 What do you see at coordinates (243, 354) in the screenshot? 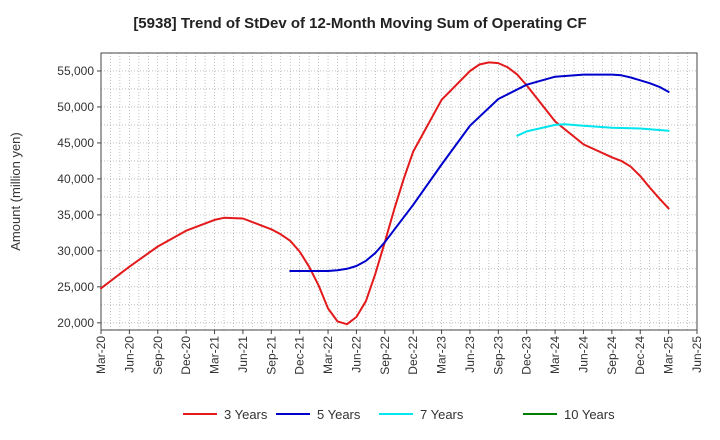
I see `x-tick-label: Jun-21` at bounding box center [243, 354].